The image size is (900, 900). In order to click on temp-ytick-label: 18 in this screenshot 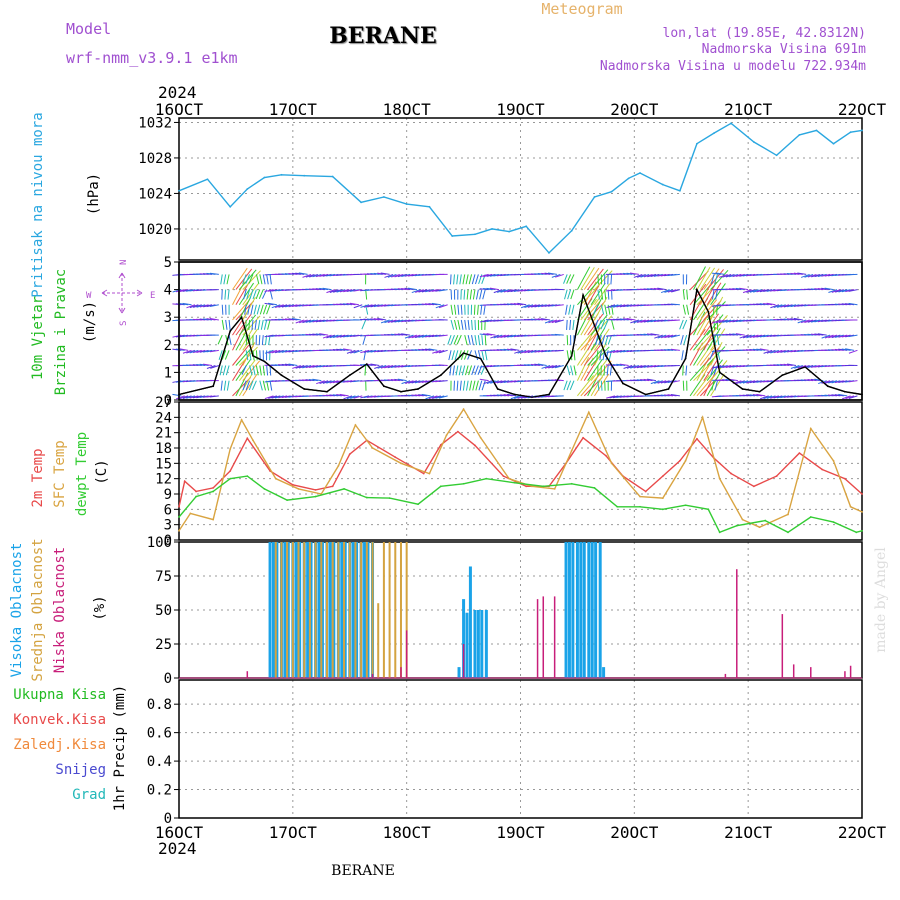, I will do `click(163, 449)`.